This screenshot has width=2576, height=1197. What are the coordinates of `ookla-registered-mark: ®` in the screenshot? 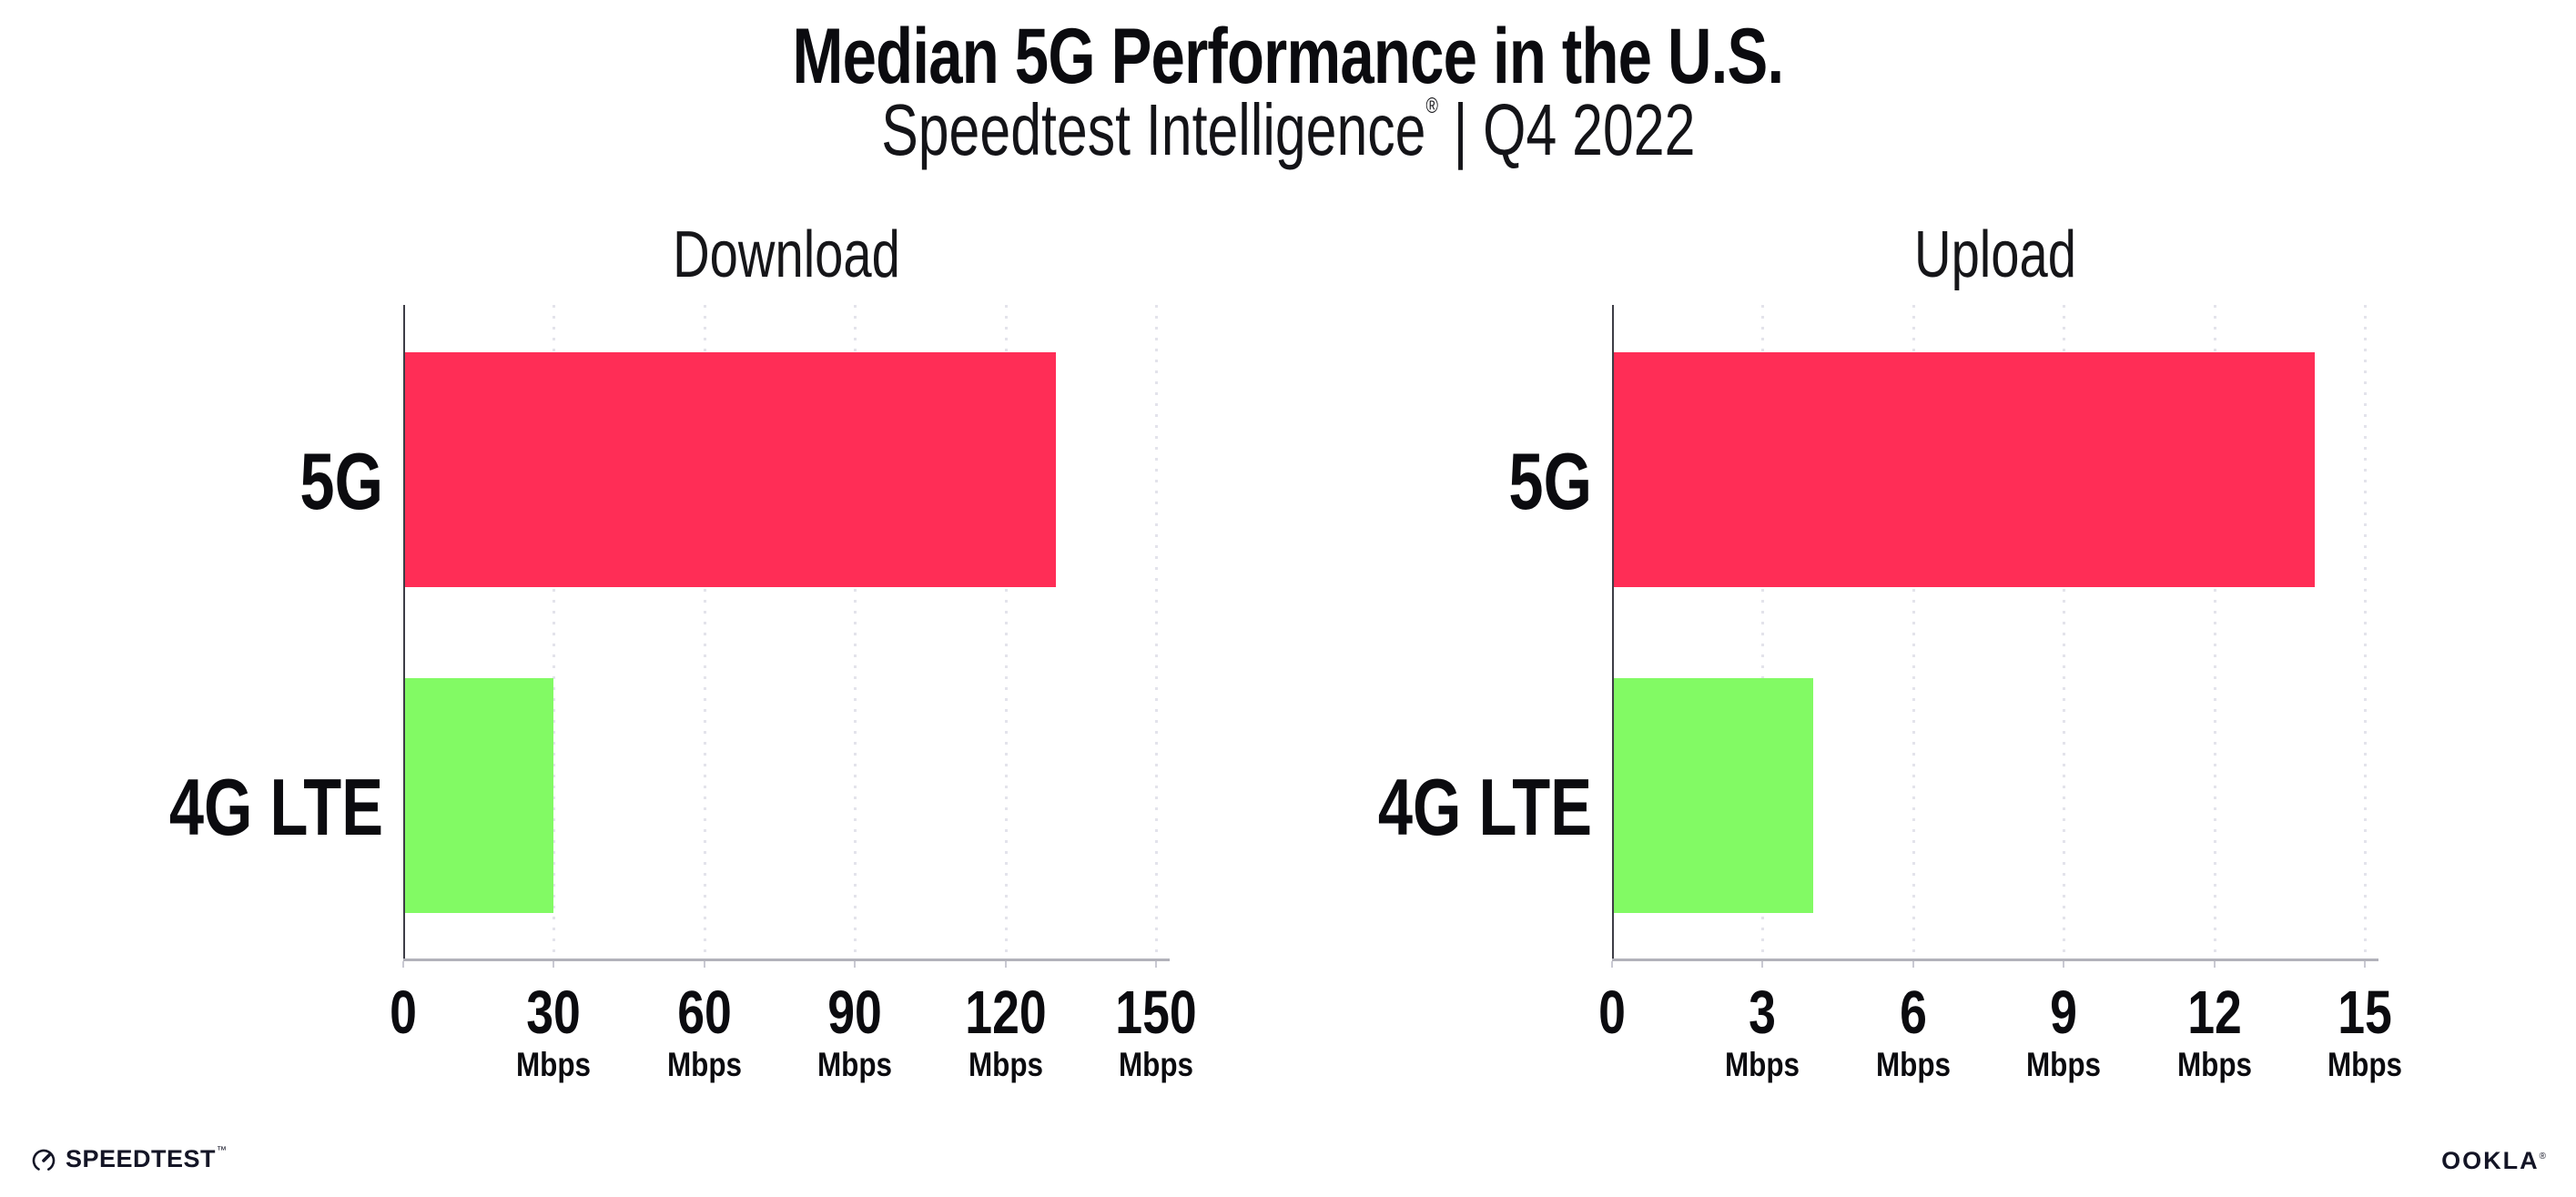 It's located at (2542, 1156).